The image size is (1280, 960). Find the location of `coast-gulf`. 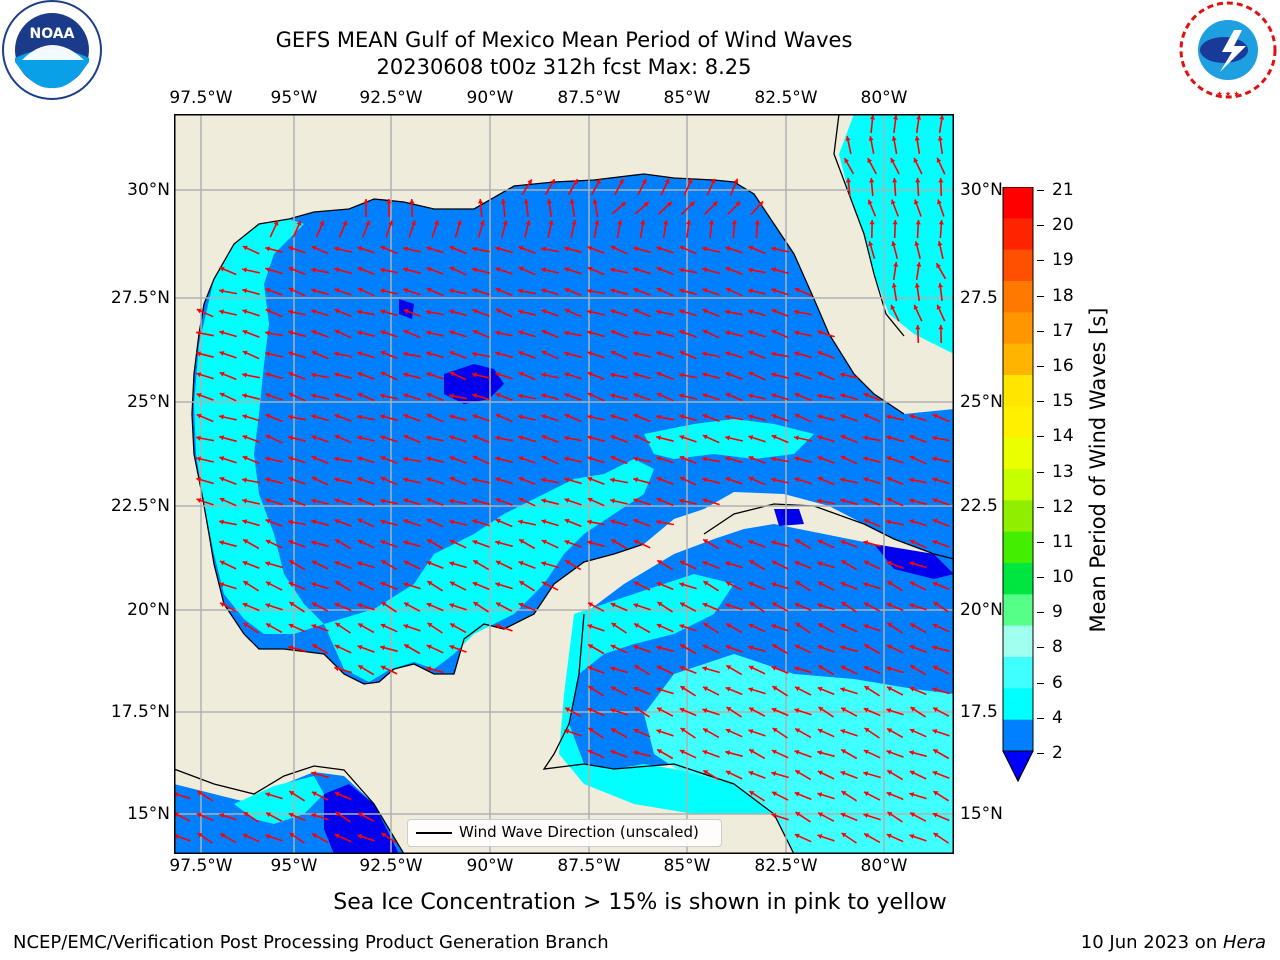

coast-gulf is located at coordinates (559, 294).